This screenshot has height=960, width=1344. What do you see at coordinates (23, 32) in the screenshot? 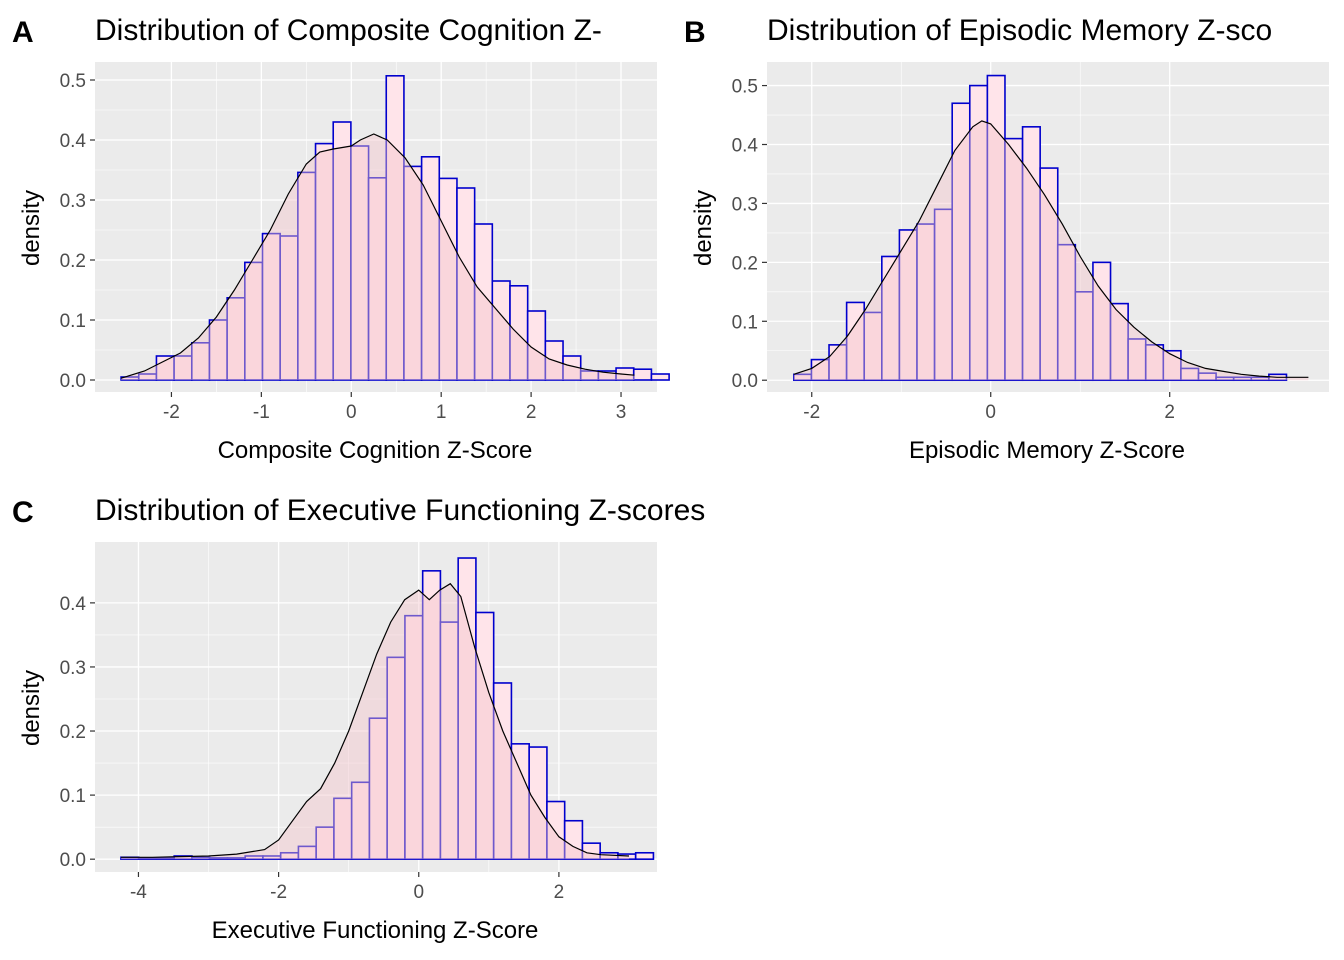
I see `panel-tag: A` at bounding box center [23, 32].